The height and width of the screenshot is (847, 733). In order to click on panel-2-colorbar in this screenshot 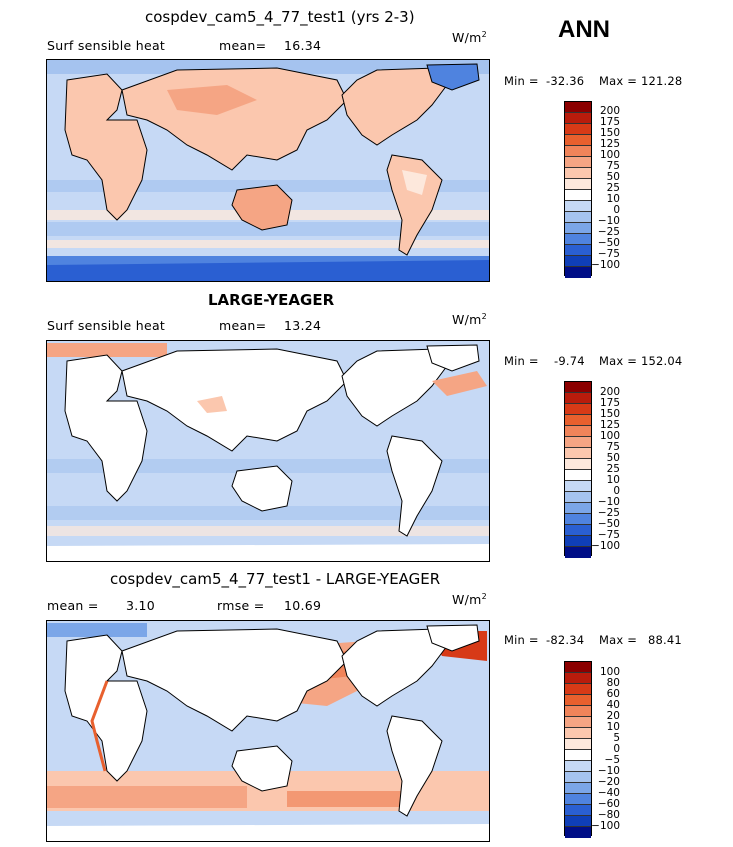, I will do `click(578, 469)`.